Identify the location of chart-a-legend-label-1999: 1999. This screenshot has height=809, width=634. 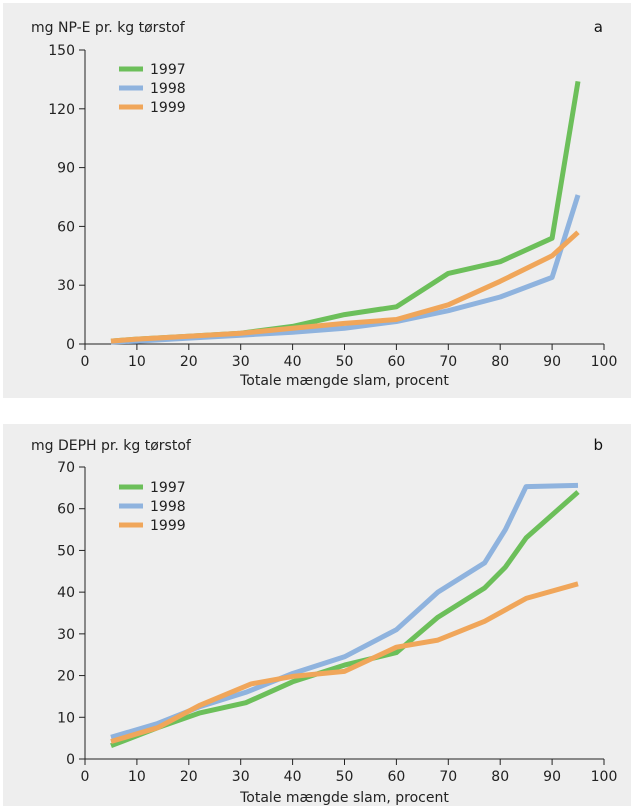
(168, 108).